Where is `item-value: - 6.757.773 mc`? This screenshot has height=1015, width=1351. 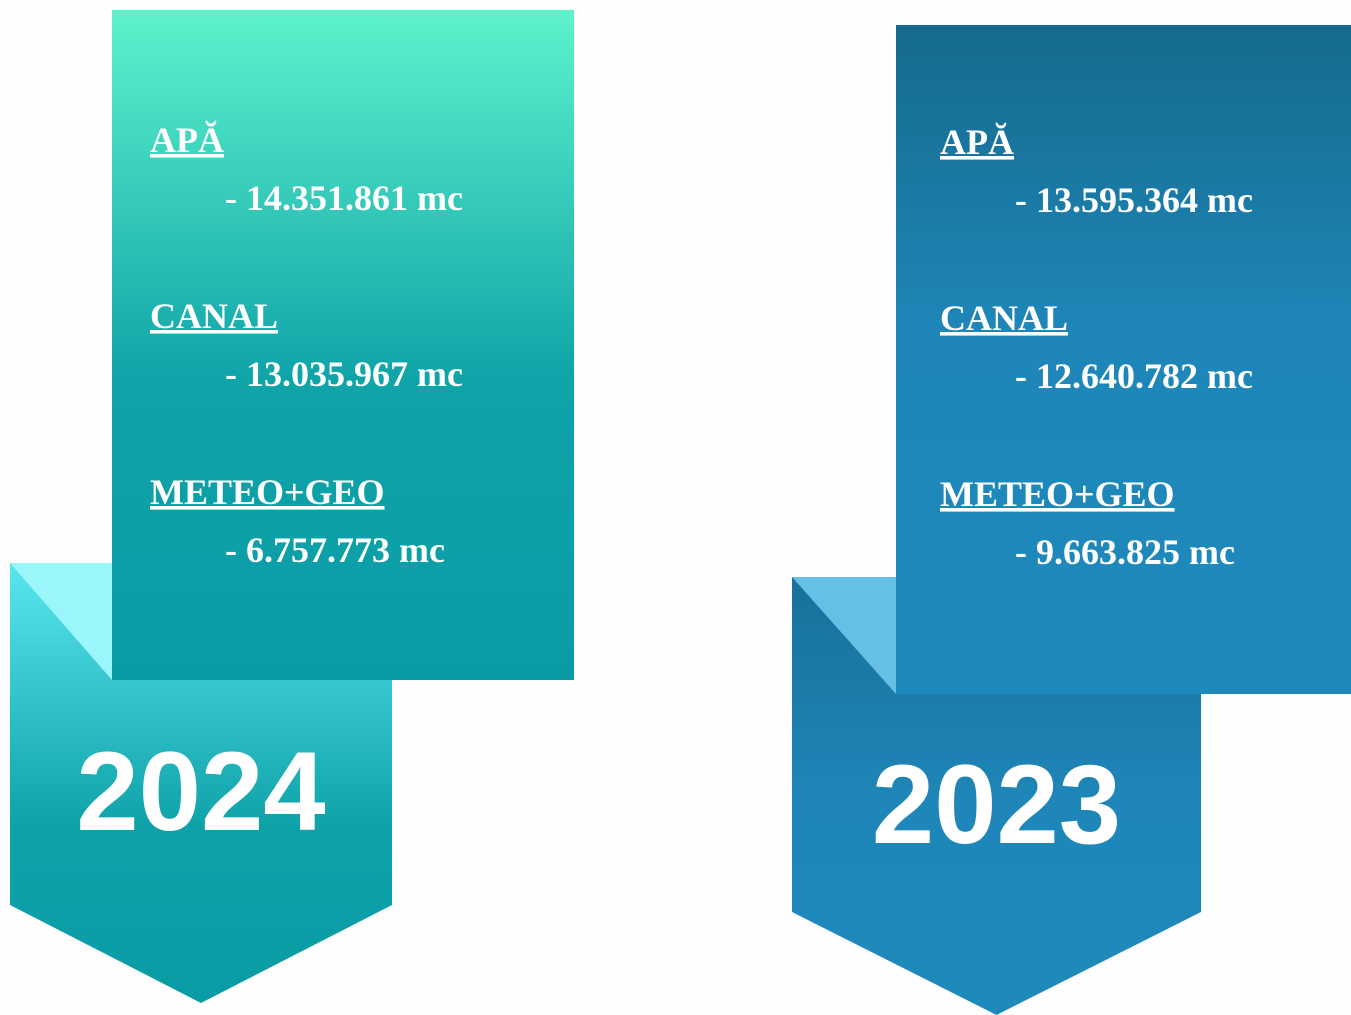 item-value: - 6.757.773 mc is located at coordinates (335, 550).